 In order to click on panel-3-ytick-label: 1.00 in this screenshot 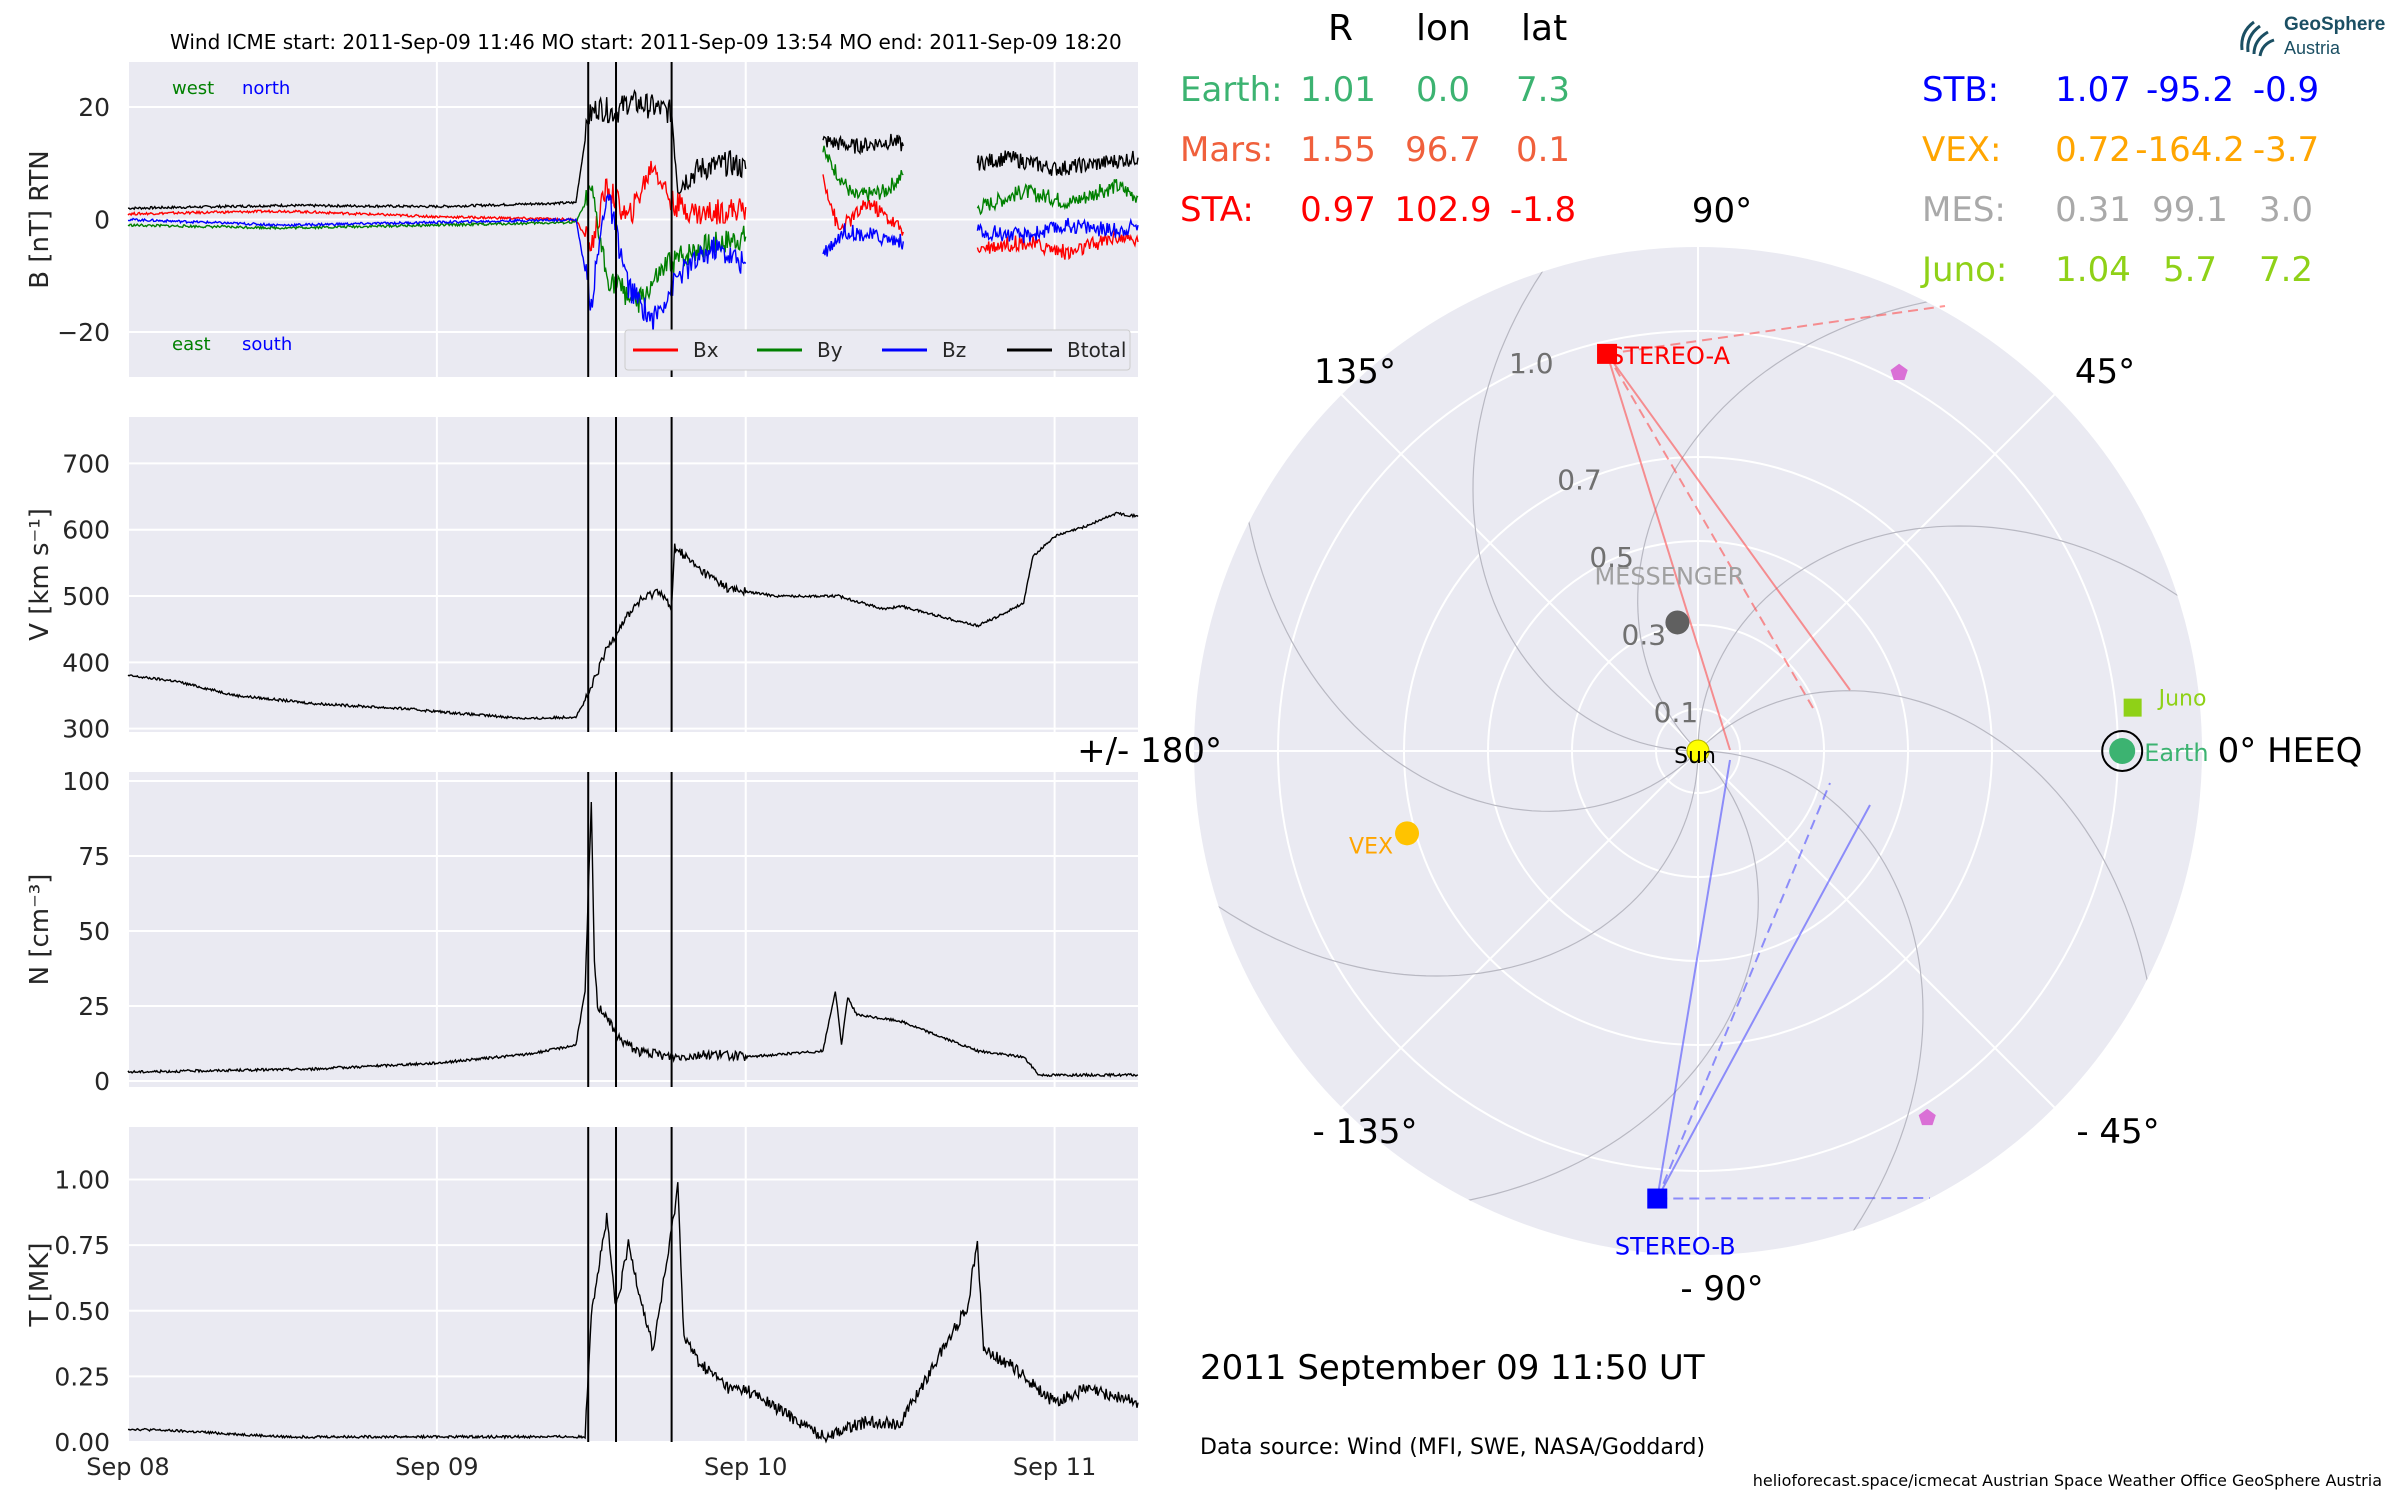, I will do `click(82, 1180)`.